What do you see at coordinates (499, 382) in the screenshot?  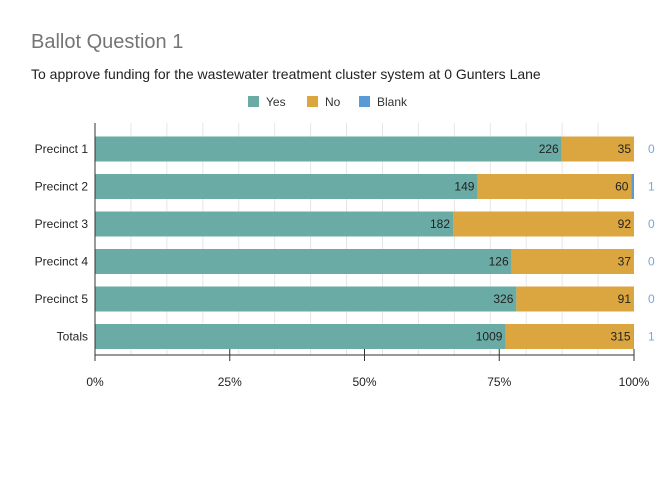 I see `x-tick-label: 75%` at bounding box center [499, 382].